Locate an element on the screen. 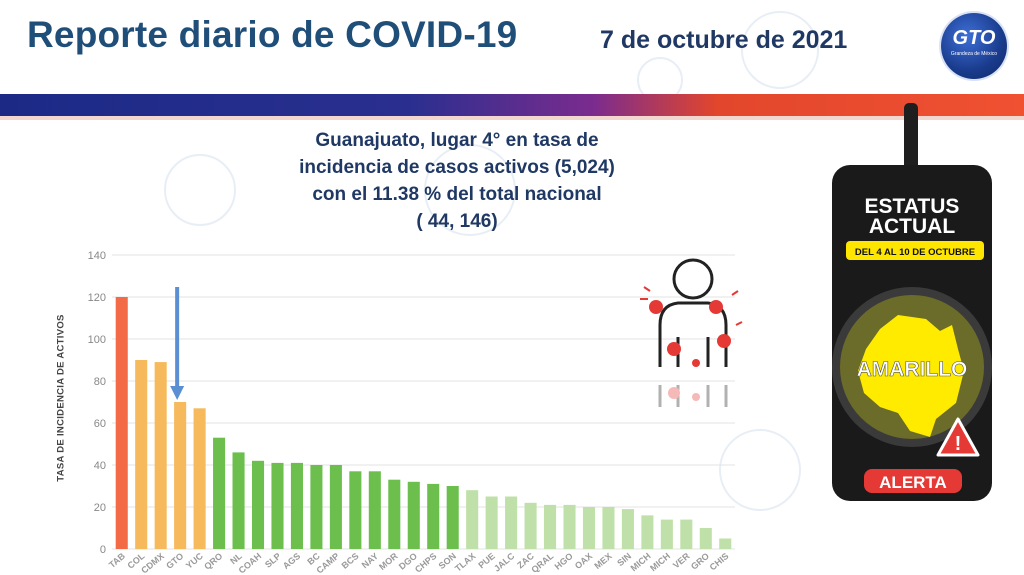 Image resolution: width=1024 pixels, height=575 pixels. alert-pill is located at coordinates (913, 481).